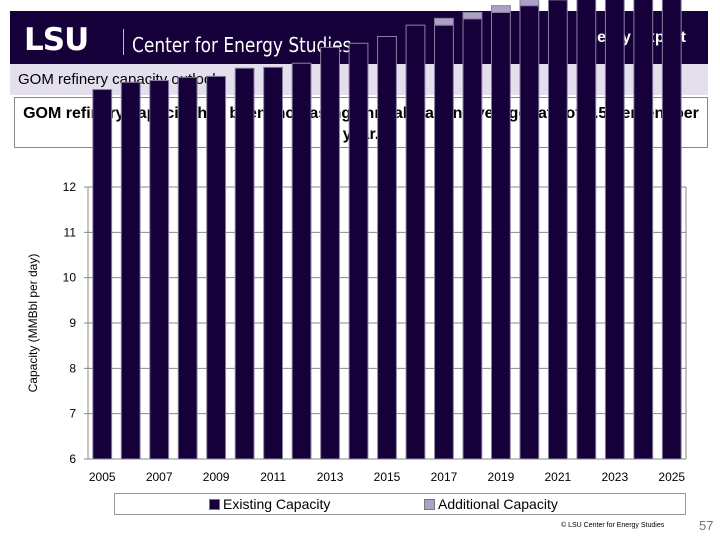  I want to click on footer-copyright: © LSU Center for Energy Studies, so click(613, 525).